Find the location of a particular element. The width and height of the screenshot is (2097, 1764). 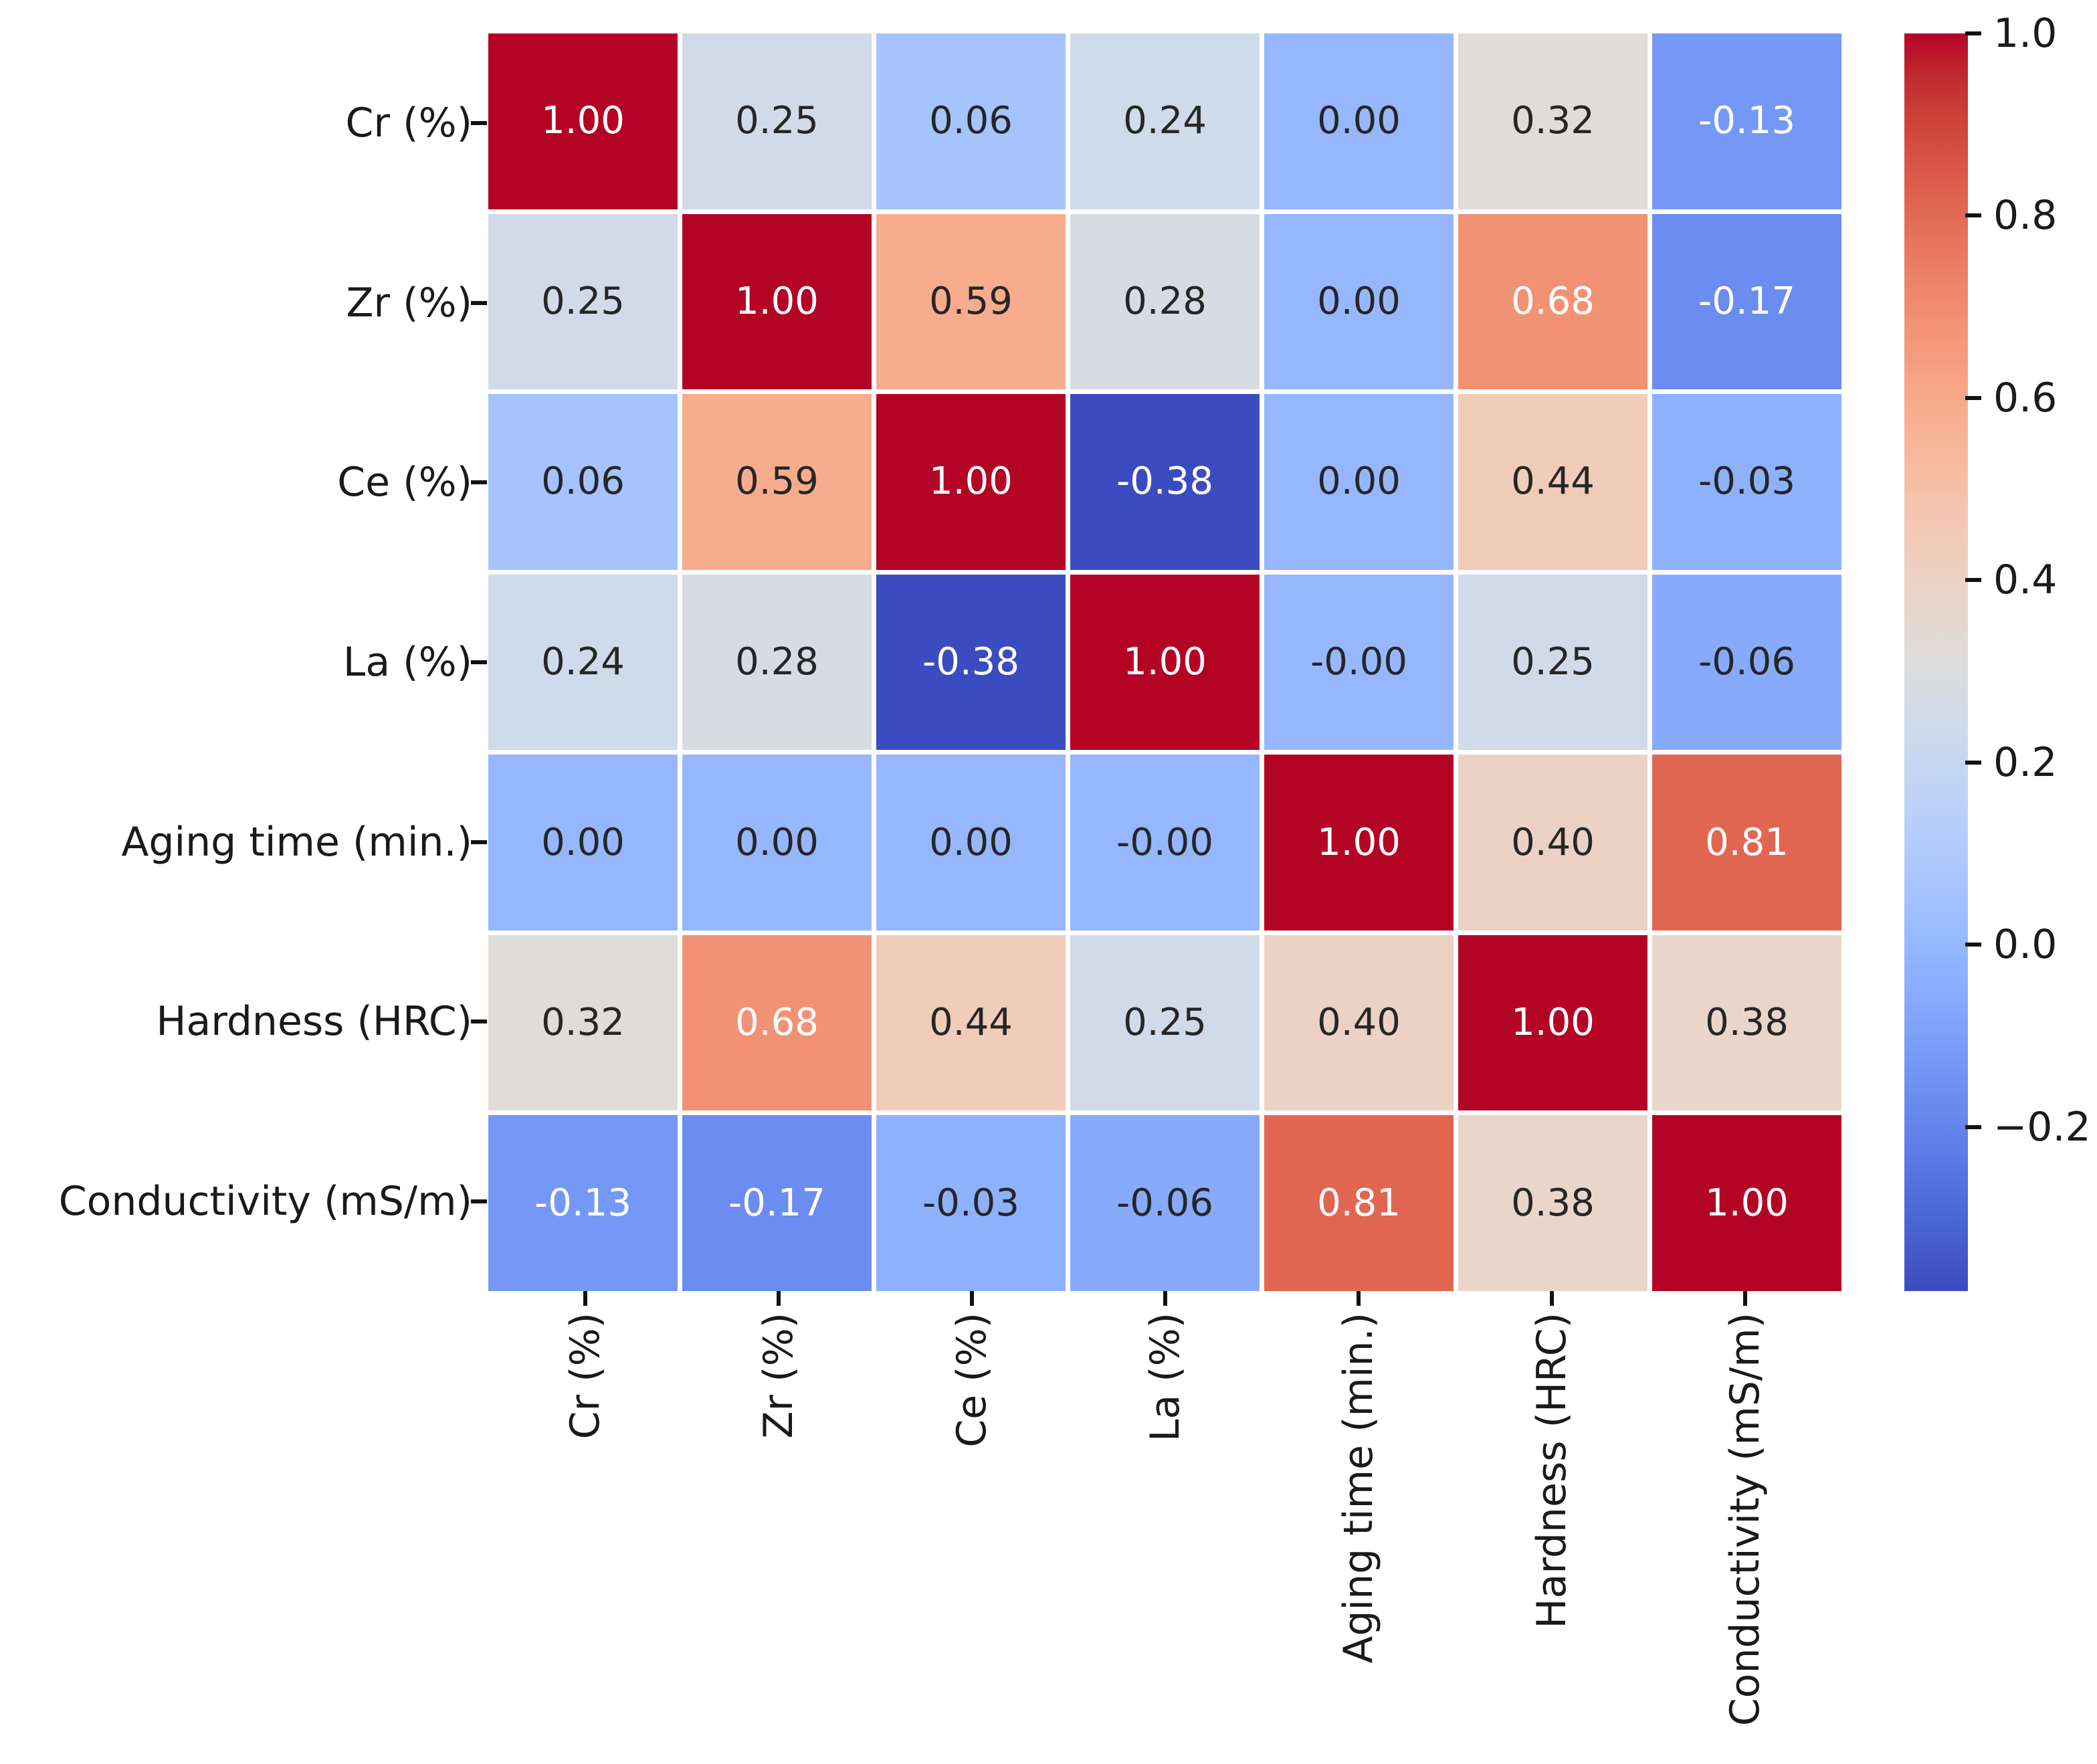

heatmap-cell: 0.40 is located at coordinates (1552, 842).